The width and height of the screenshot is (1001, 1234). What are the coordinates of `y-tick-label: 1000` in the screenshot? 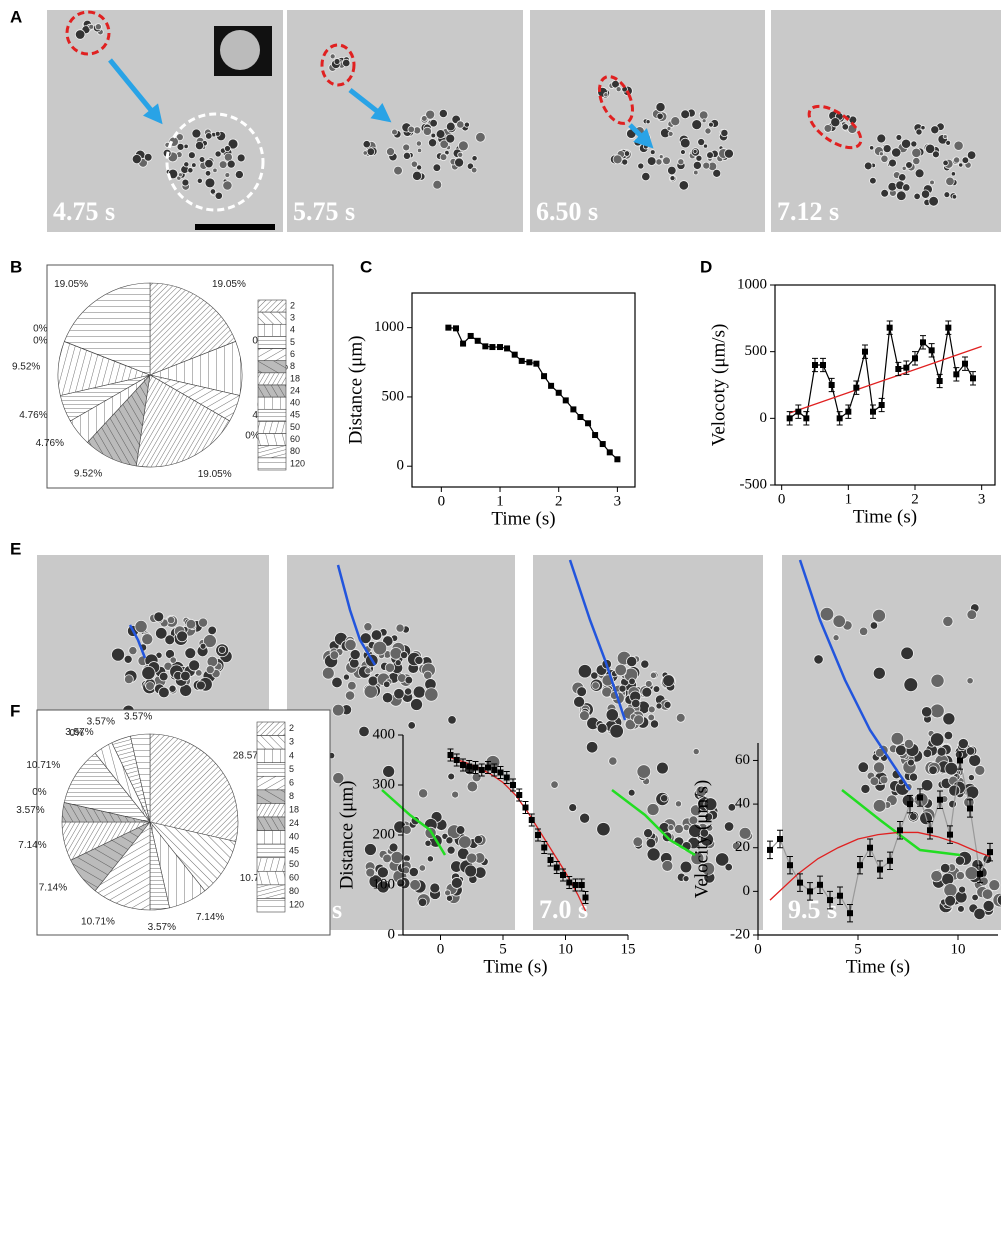 It's located at (752, 284).